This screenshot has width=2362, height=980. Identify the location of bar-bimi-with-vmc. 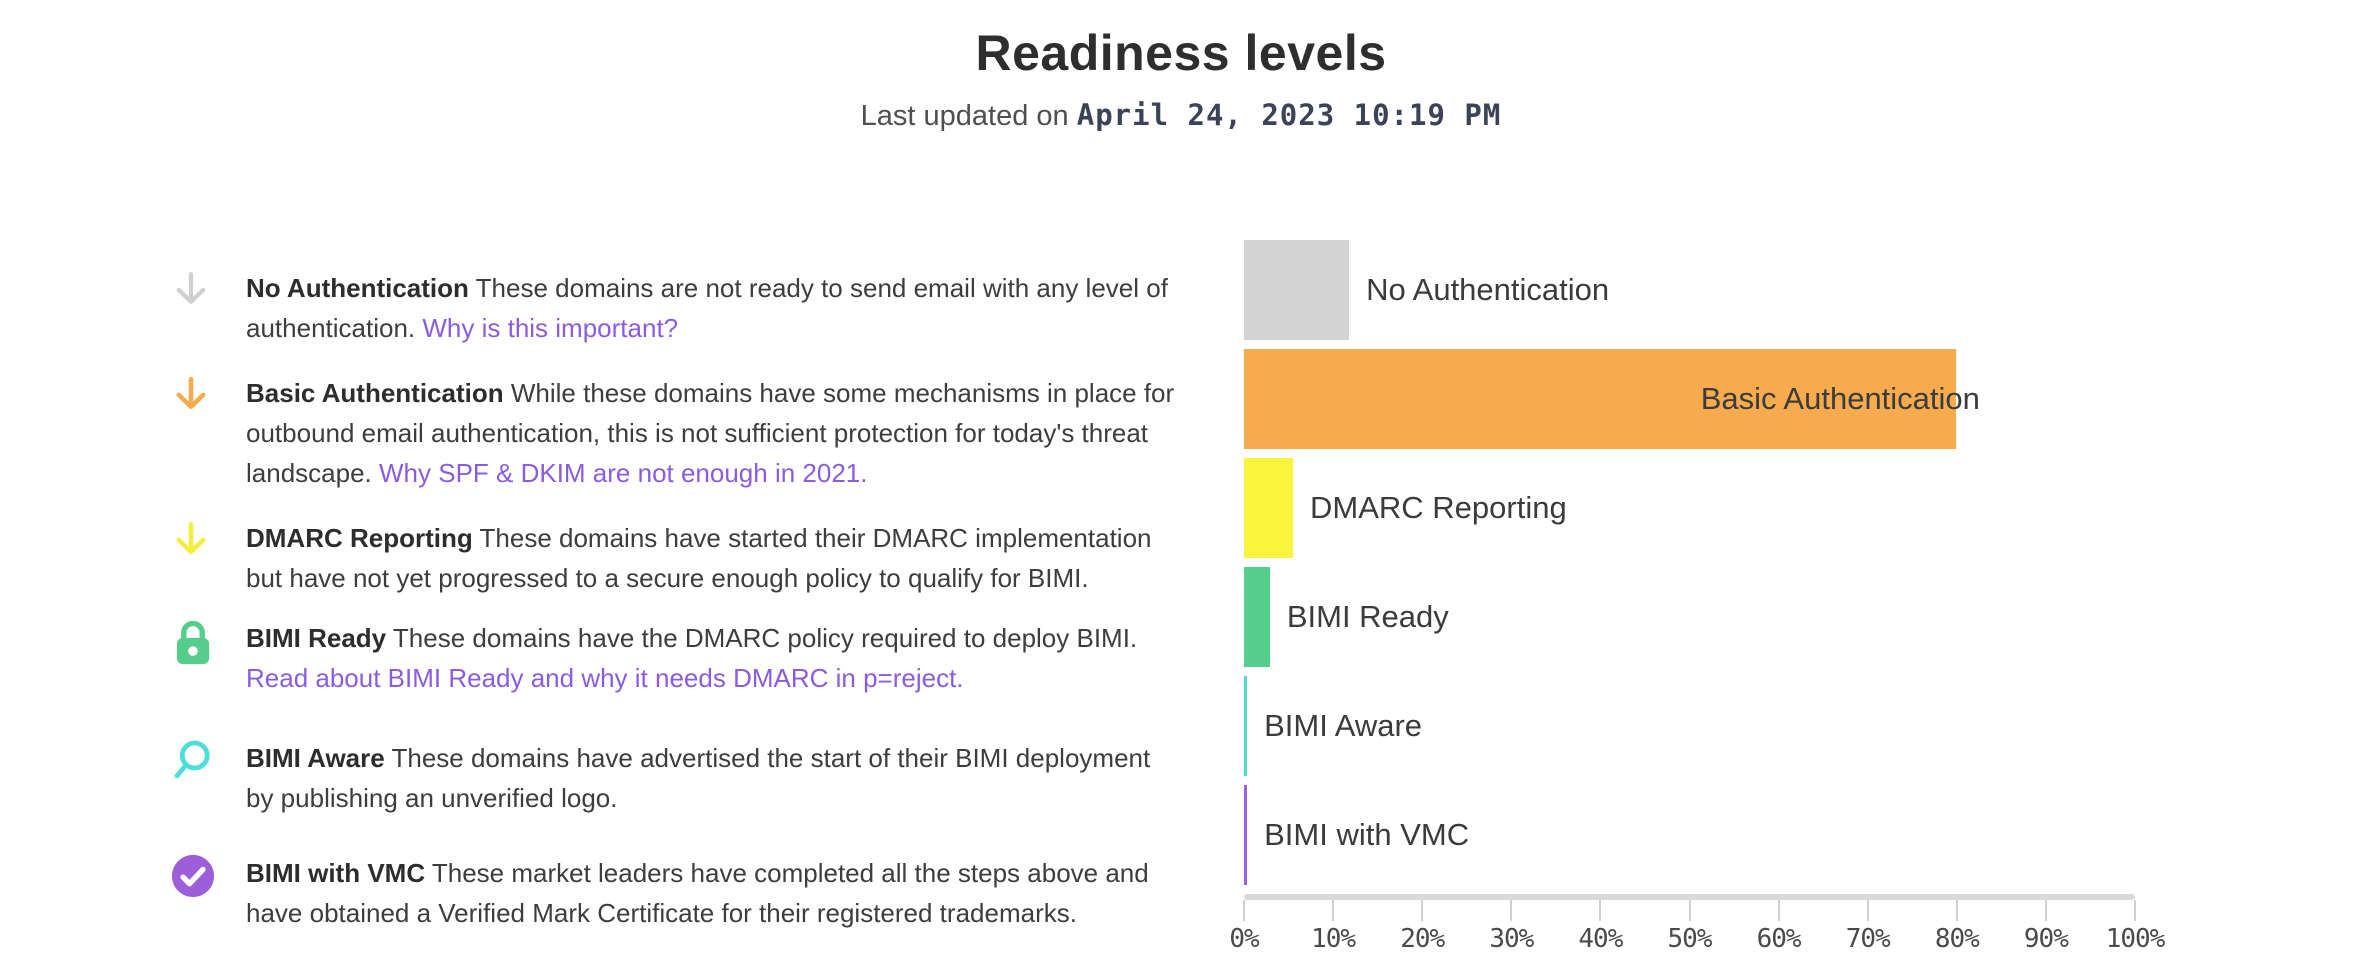
(1246, 835).